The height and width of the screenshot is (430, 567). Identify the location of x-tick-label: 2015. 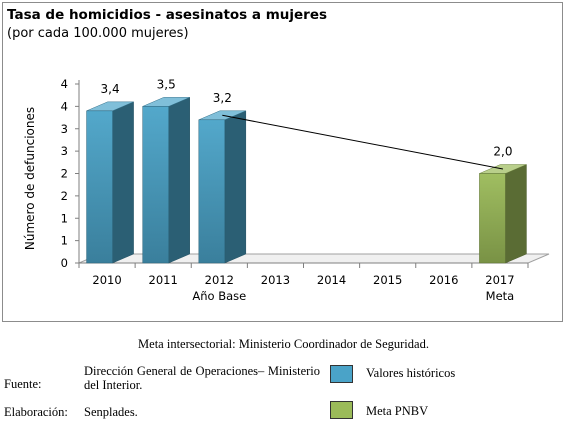
(387, 280).